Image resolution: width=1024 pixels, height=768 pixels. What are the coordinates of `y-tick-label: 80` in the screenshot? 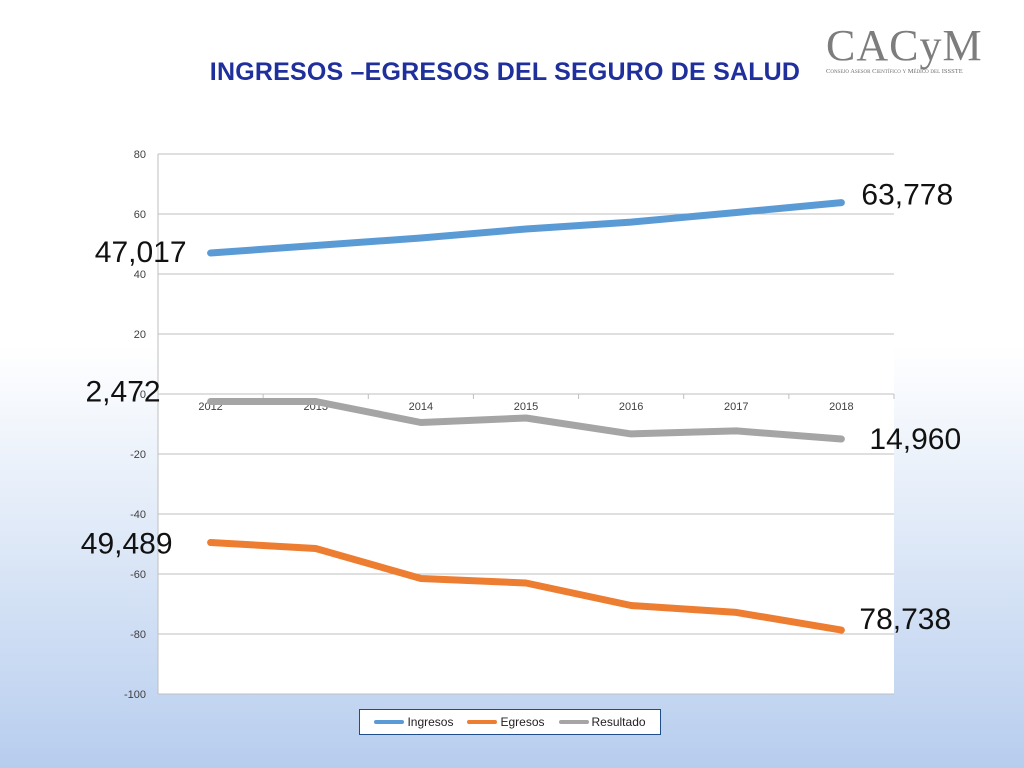 It's located at (140, 155).